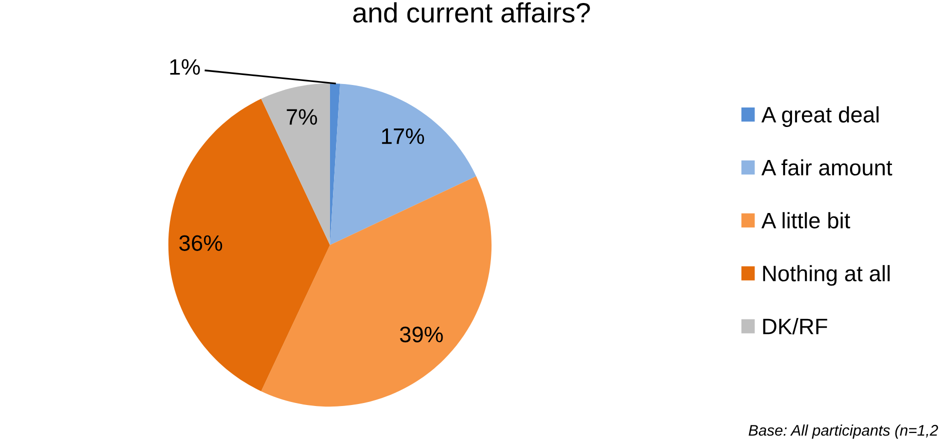 The height and width of the screenshot is (445, 943). Describe the element at coordinates (826, 167) in the screenshot. I see `legend-label: A fair amount` at that location.